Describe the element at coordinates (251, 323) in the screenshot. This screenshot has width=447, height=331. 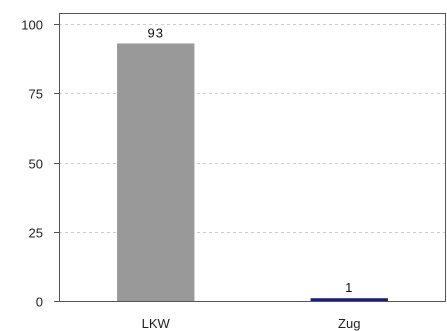
I see `x-axis-ticks: LKW Zug` at that location.